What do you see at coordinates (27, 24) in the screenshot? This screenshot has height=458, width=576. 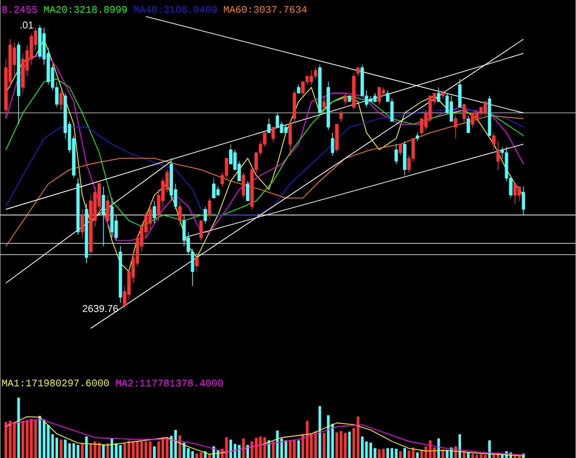 I see `annotation: .01` at bounding box center [27, 24].